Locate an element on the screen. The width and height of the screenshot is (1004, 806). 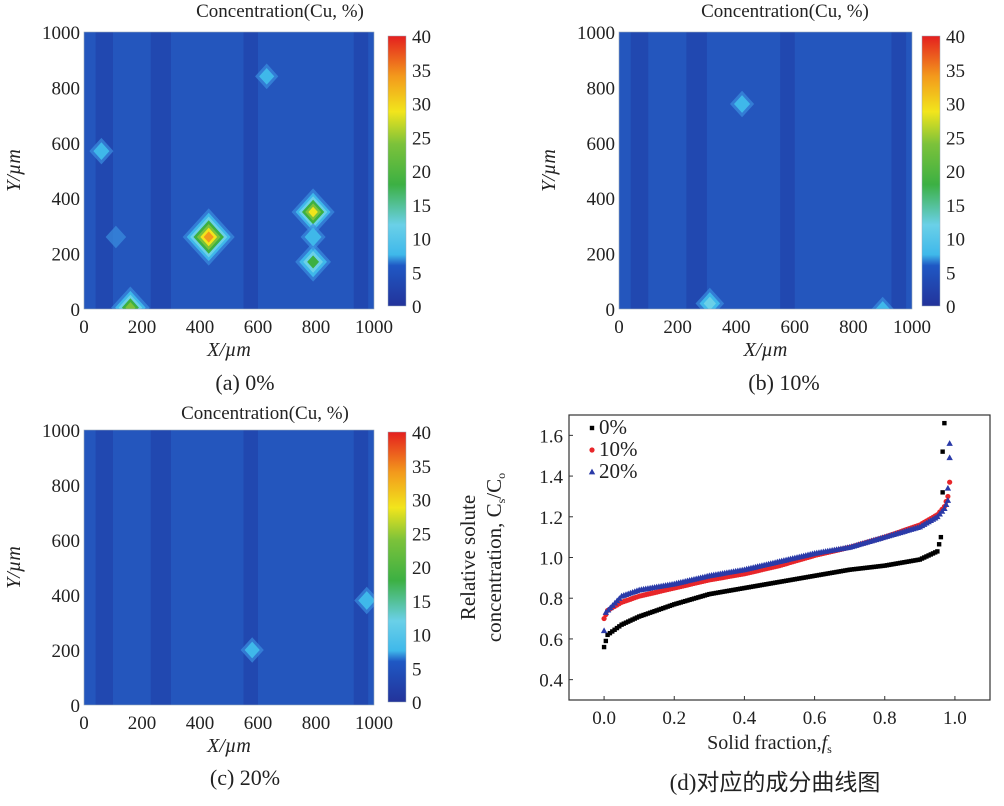
x-axis-label-text: Solid fraction, is located at coordinates (764, 743).